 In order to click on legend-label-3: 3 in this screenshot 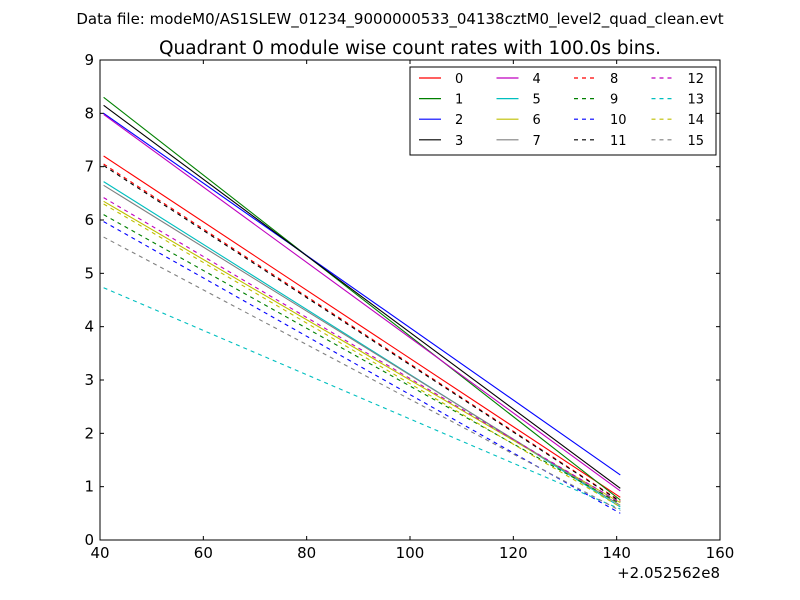, I will do `click(459, 141)`.